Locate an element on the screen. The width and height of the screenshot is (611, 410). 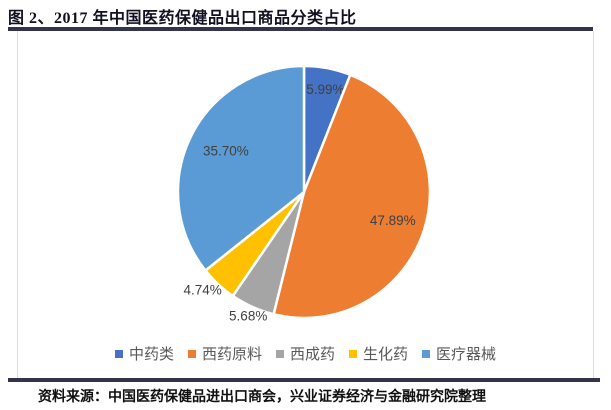
legend-item-西药原料: 西药原料 is located at coordinates (224, 353).